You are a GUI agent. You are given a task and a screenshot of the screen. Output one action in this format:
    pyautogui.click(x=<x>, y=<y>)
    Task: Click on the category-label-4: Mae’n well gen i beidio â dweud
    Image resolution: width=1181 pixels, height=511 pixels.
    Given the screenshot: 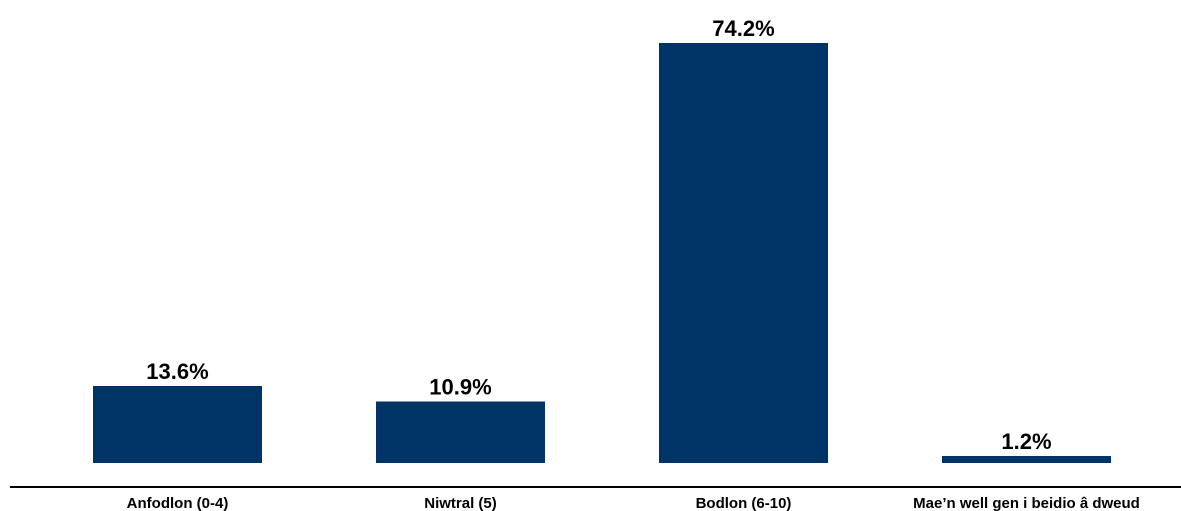 What is the action you would take?
    pyautogui.click(x=1026, y=503)
    